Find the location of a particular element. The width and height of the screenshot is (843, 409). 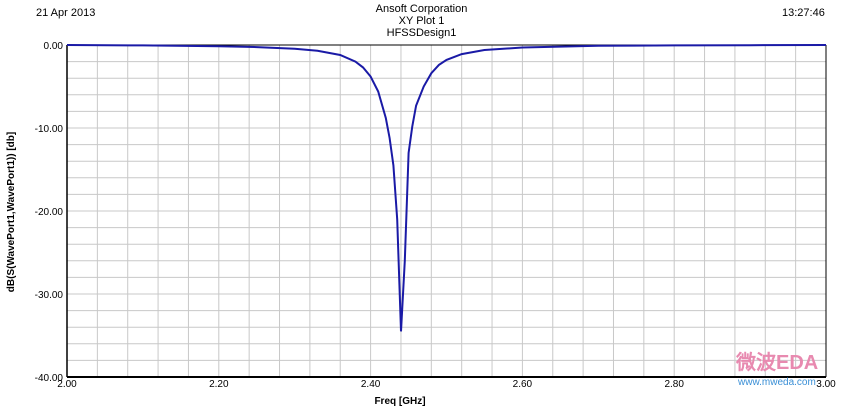

y-axis-label: dB(S(WavePort1,WavePort1)) [db] is located at coordinates (11, 212).